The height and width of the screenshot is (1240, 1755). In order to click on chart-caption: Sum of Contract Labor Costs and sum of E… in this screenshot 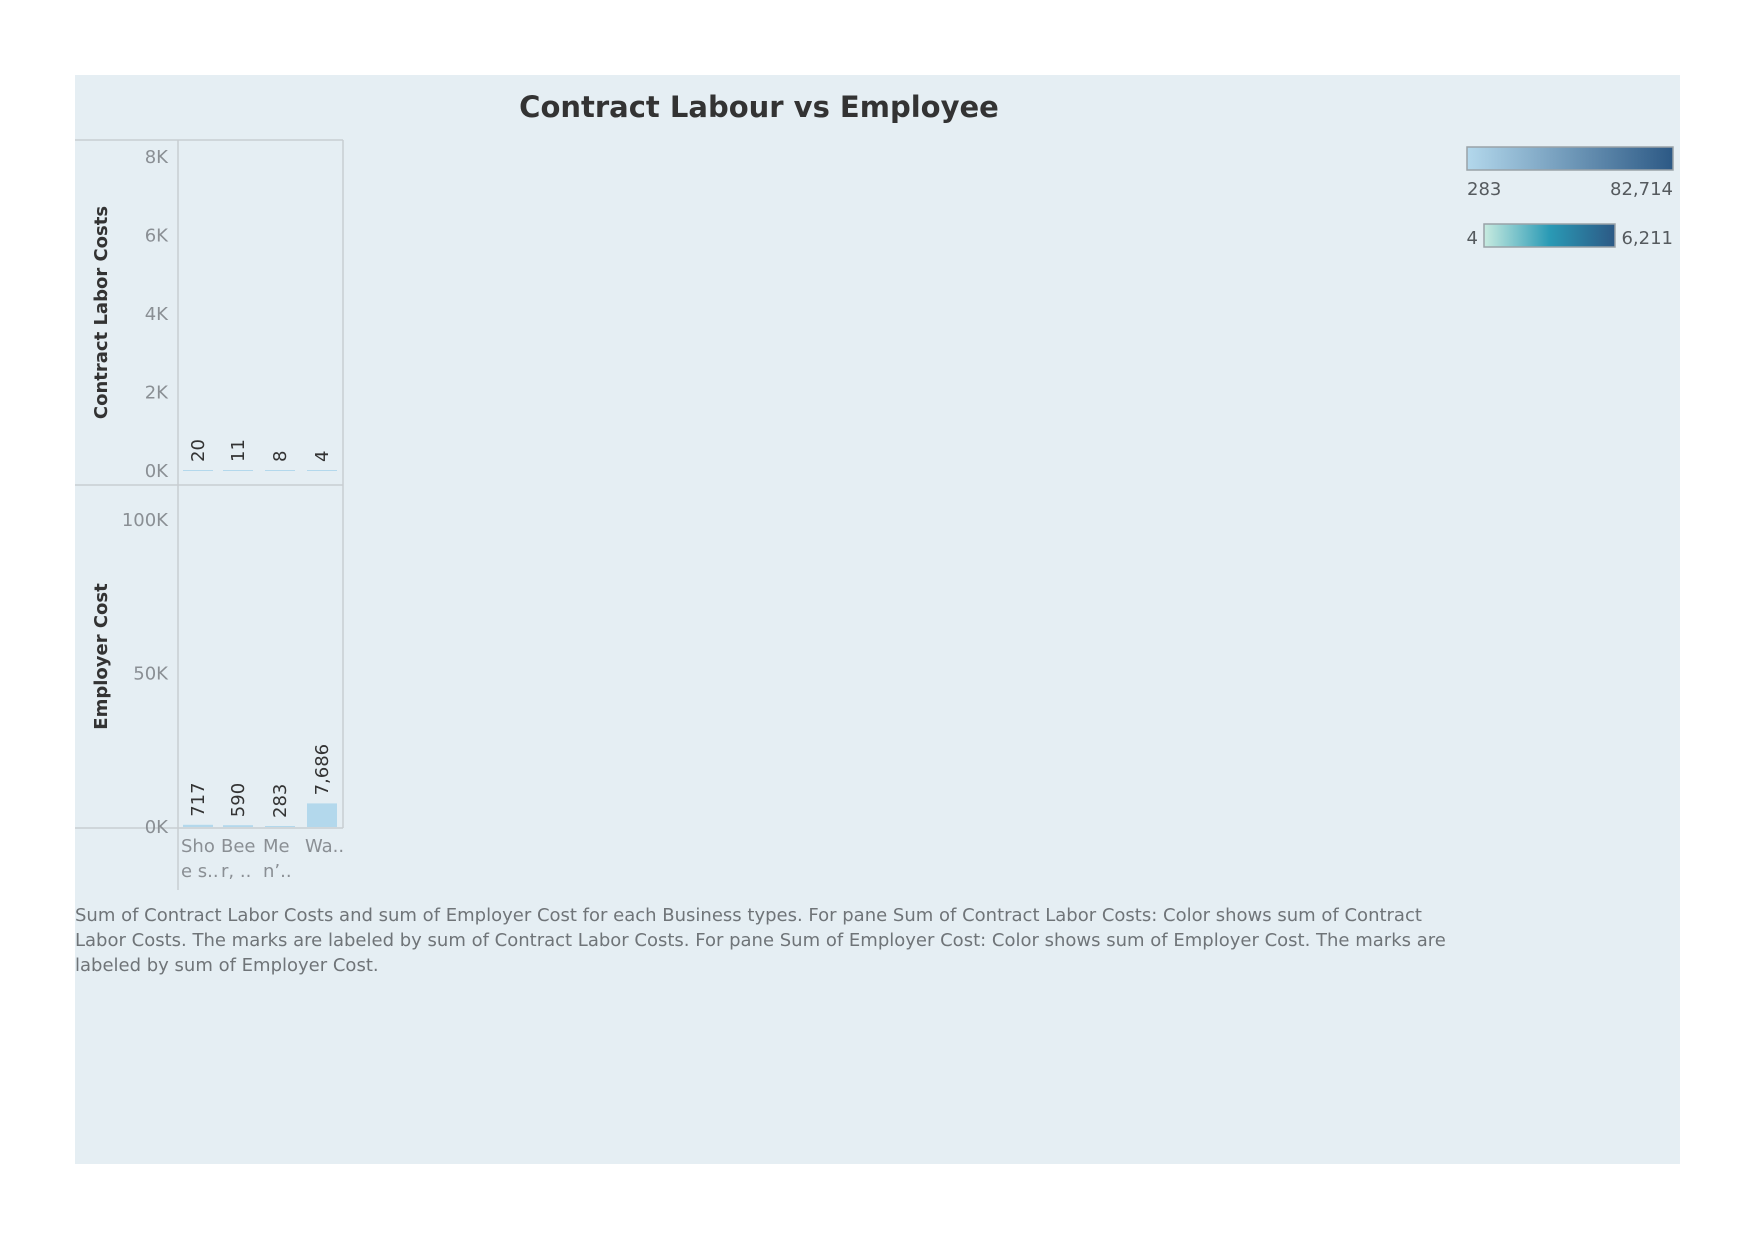, I will do `click(760, 940)`.